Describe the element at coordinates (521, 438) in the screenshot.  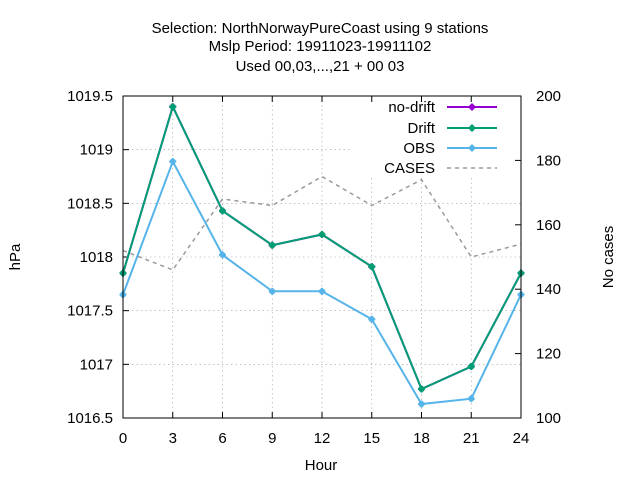
I see `x-tick-label: 24` at that location.